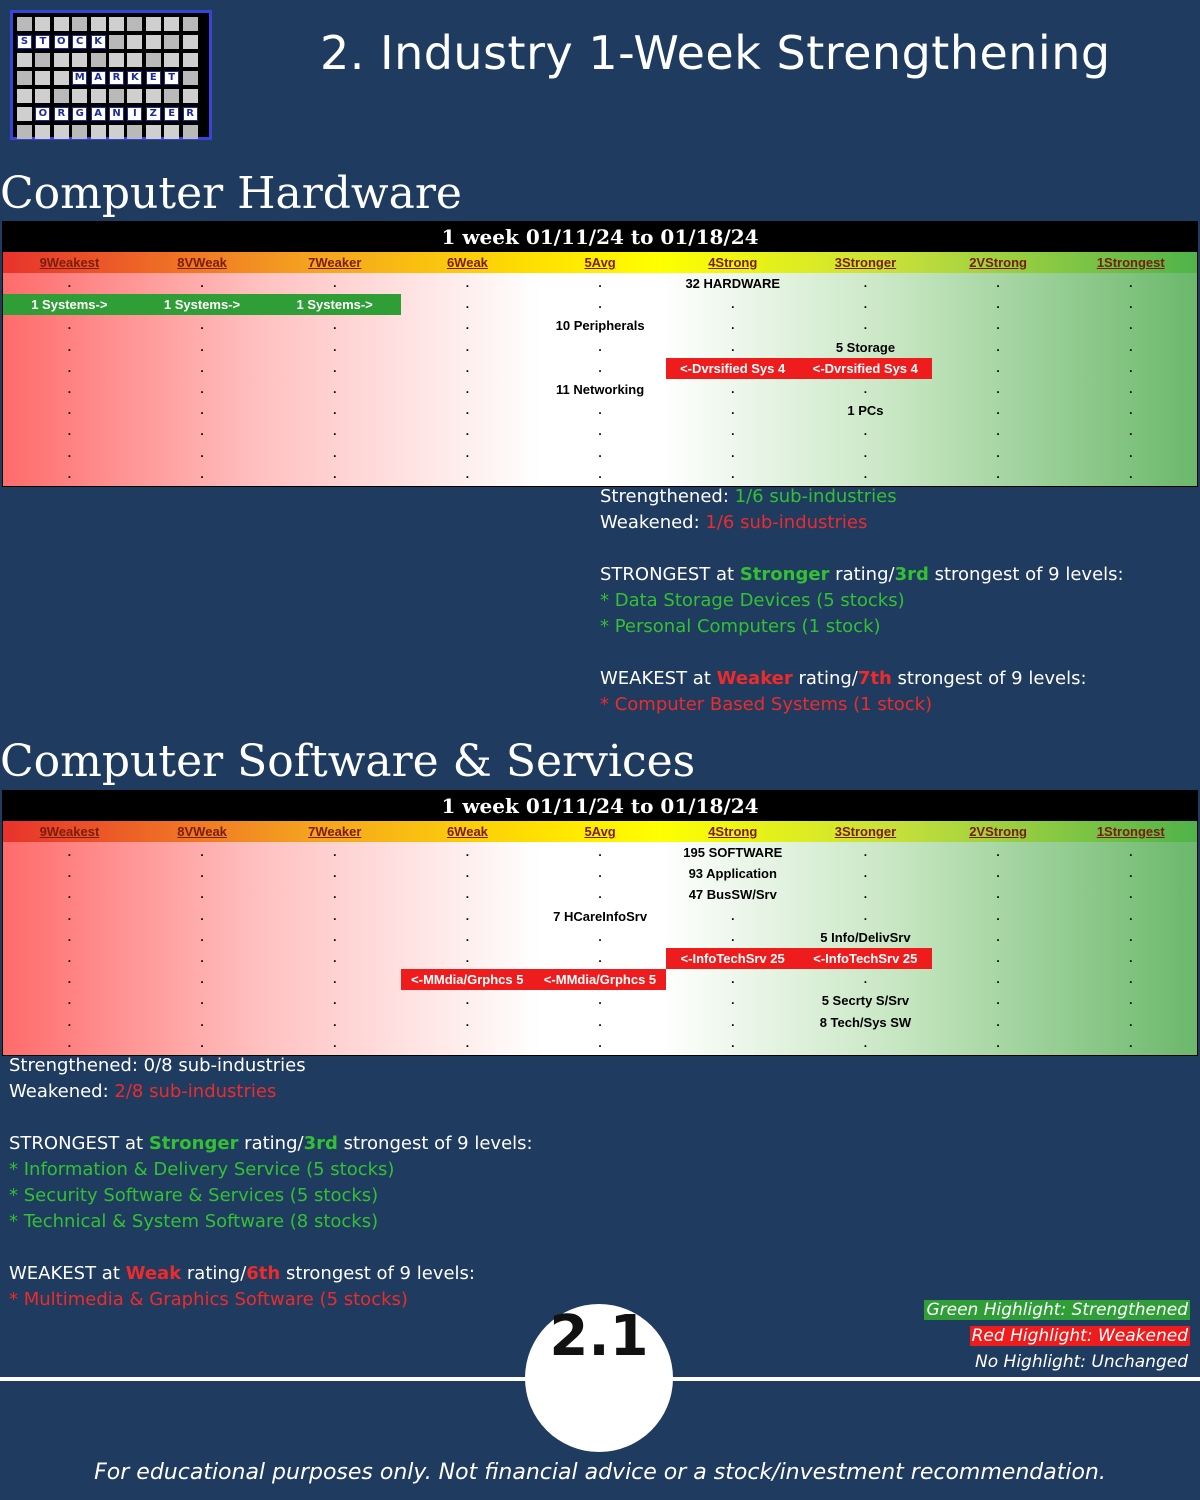 The width and height of the screenshot is (1200, 1500). What do you see at coordinates (733, 831) in the screenshot?
I see `level-label: 4Strong` at bounding box center [733, 831].